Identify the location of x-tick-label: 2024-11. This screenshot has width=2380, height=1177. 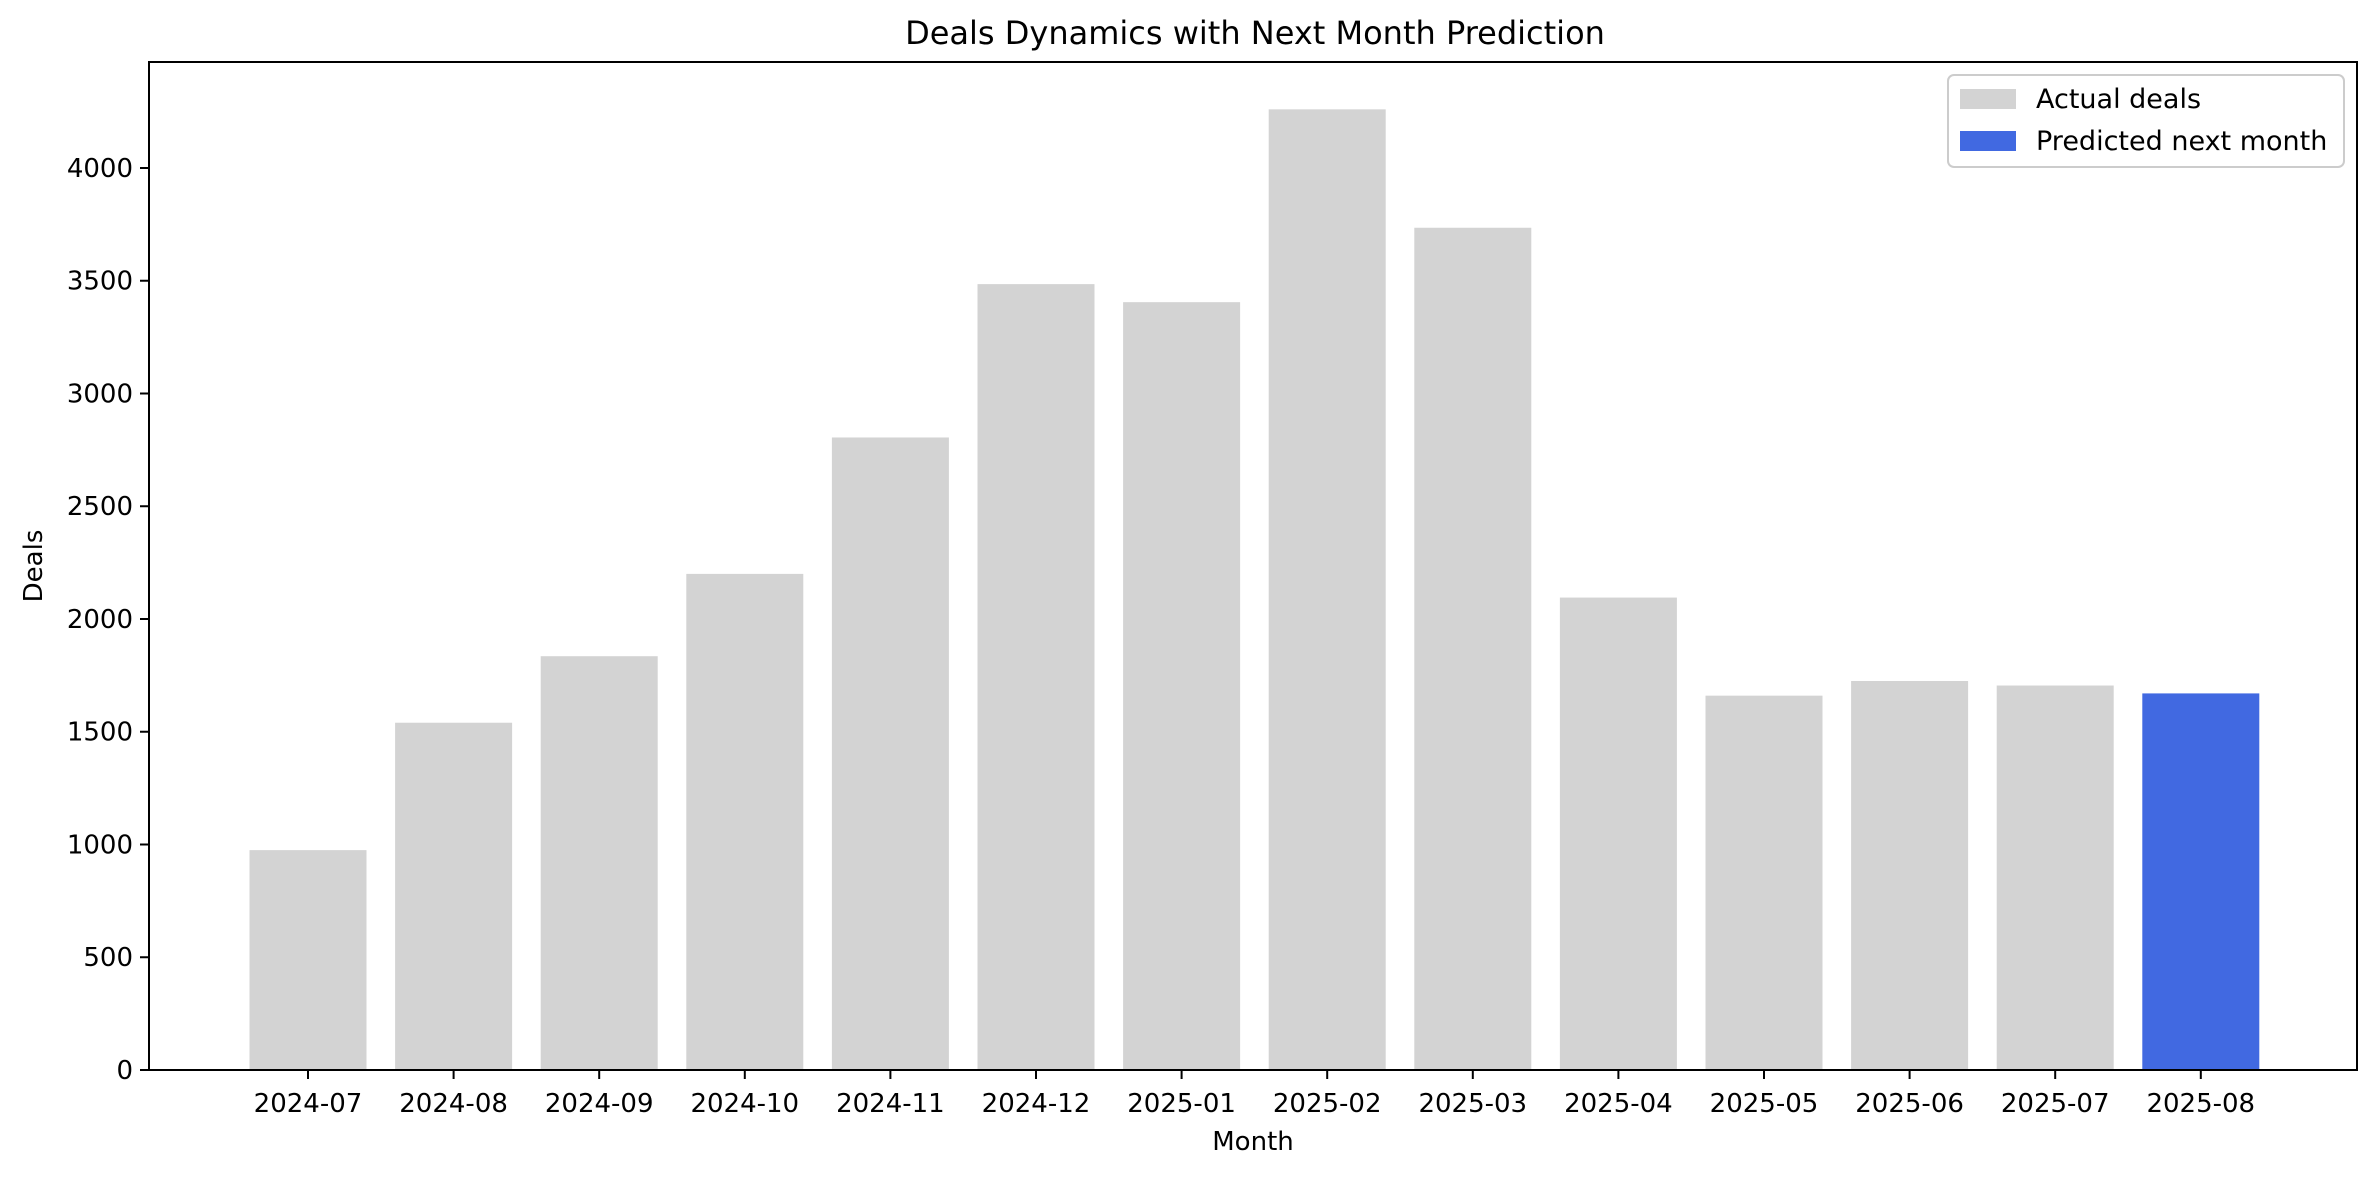
(890, 1104).